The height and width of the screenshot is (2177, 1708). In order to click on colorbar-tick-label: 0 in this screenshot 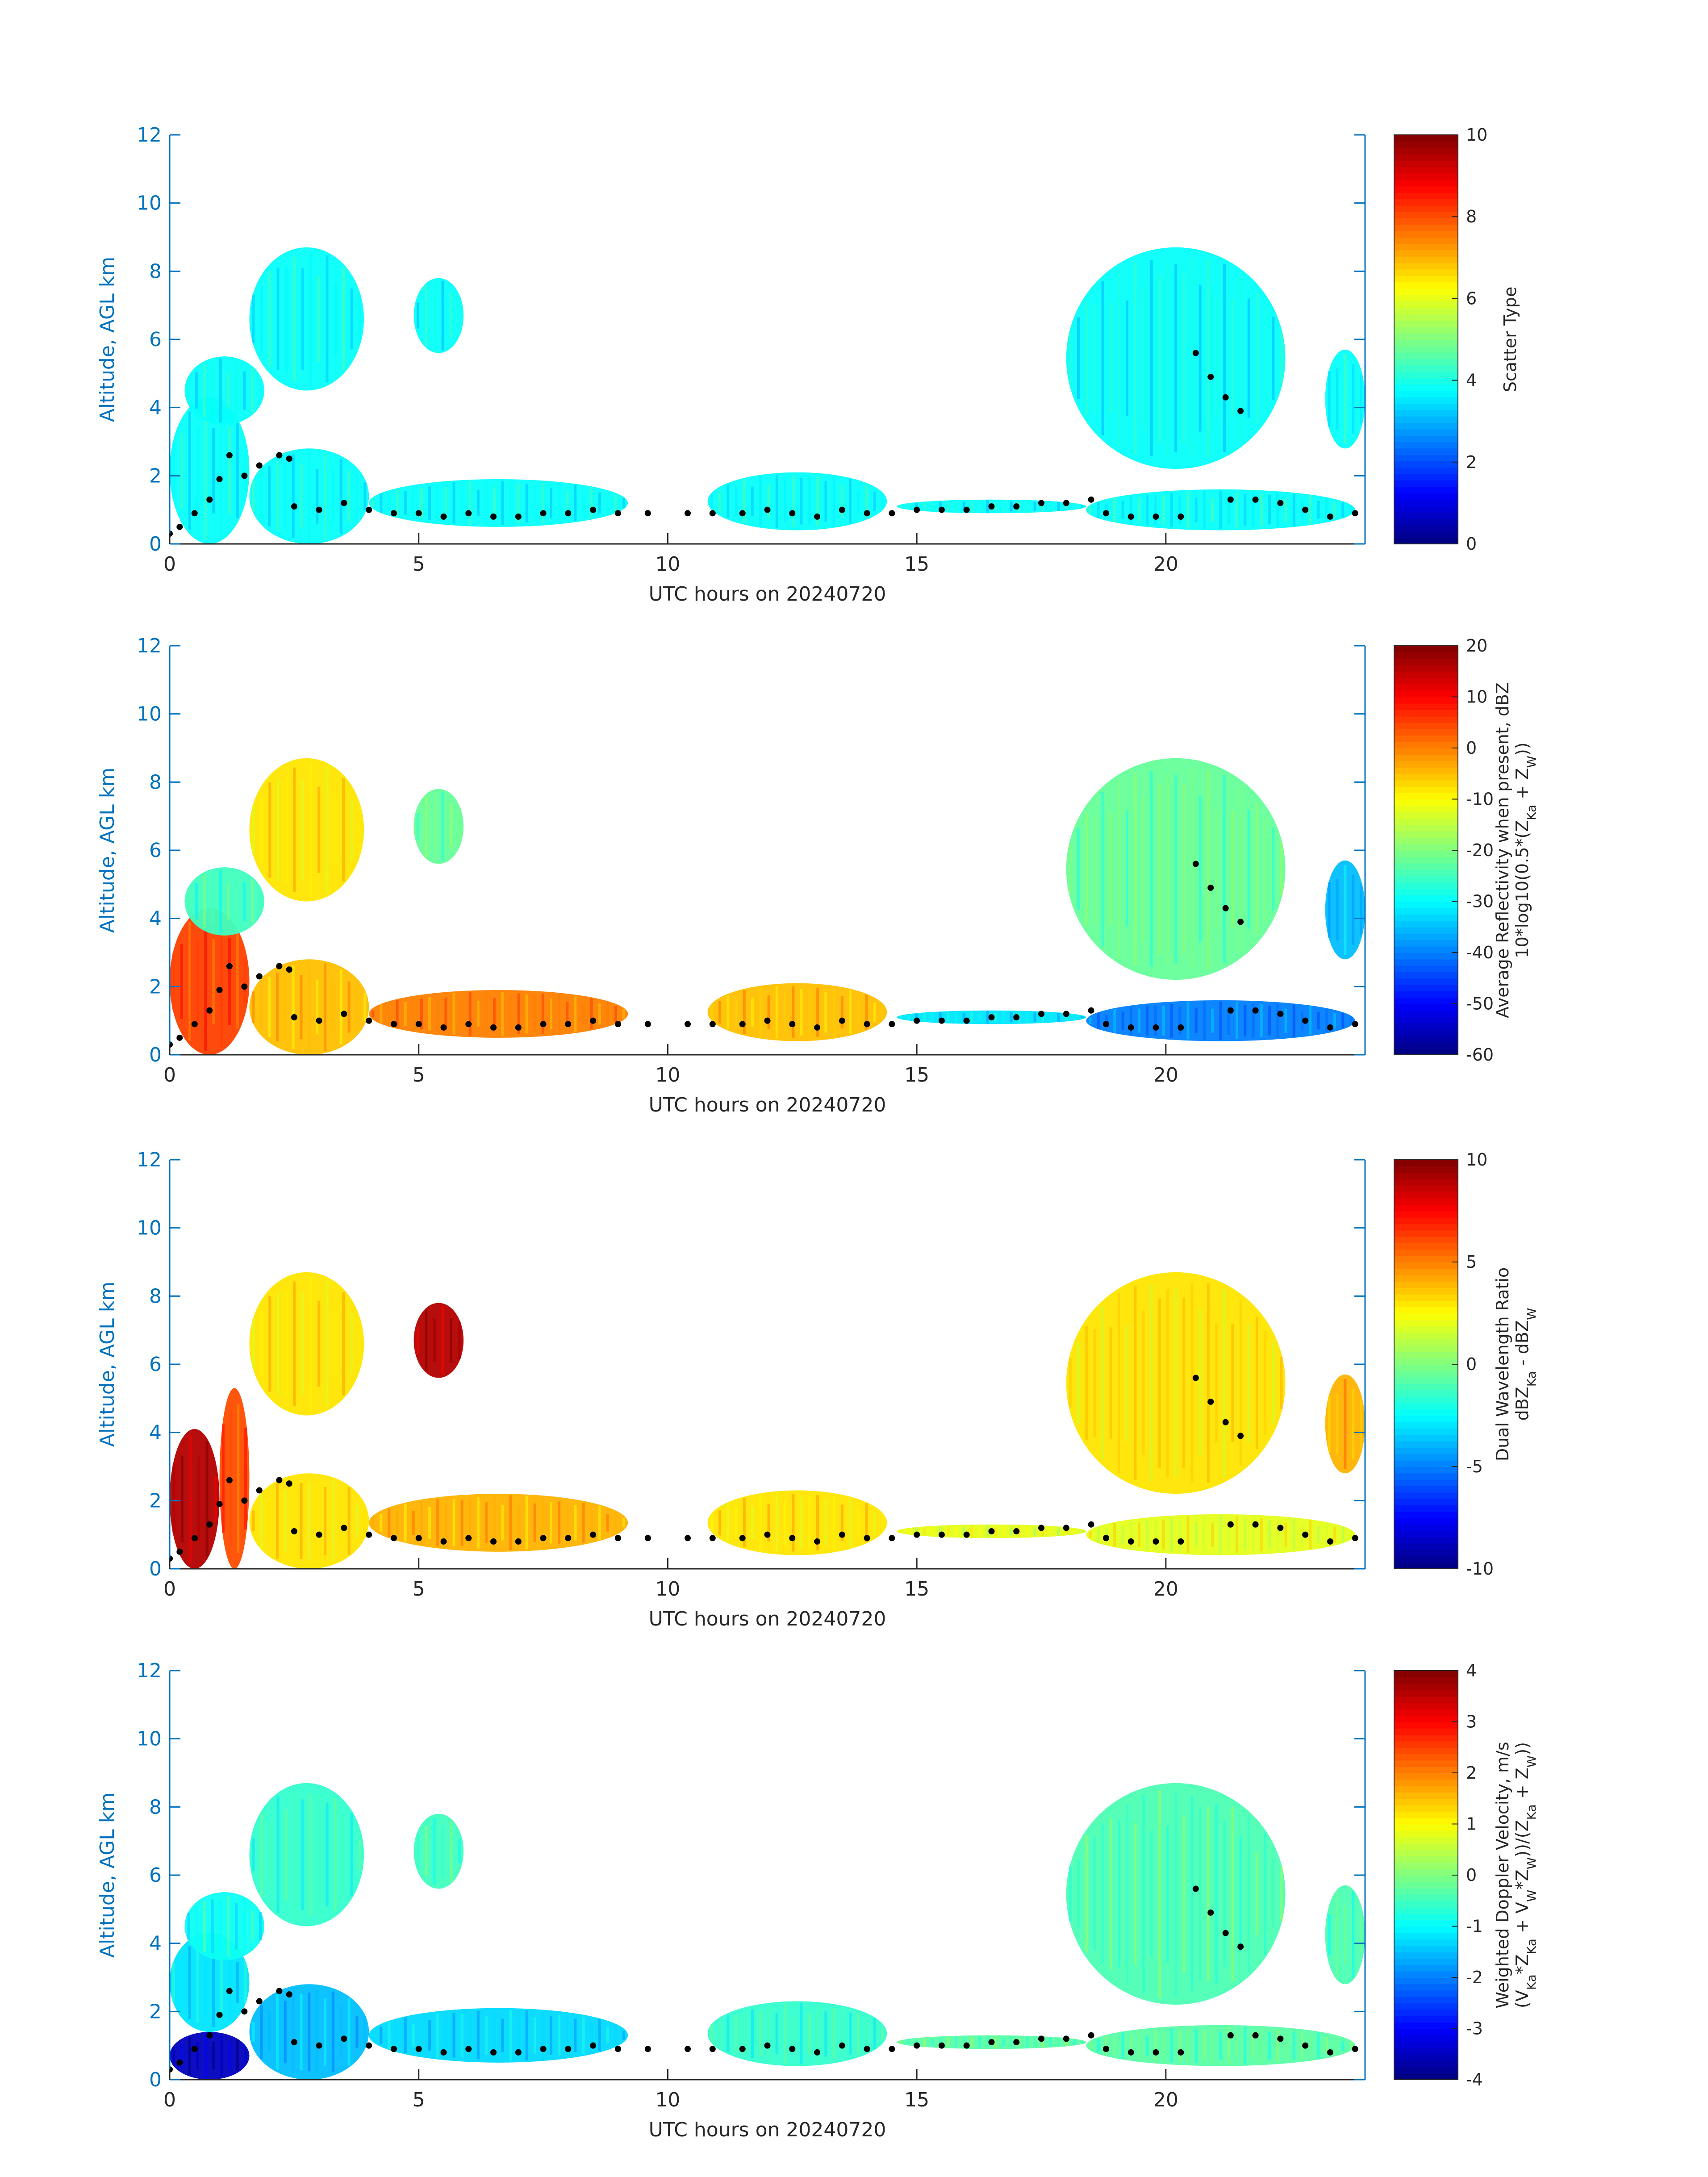, I will do `click(1471, 1364)`.